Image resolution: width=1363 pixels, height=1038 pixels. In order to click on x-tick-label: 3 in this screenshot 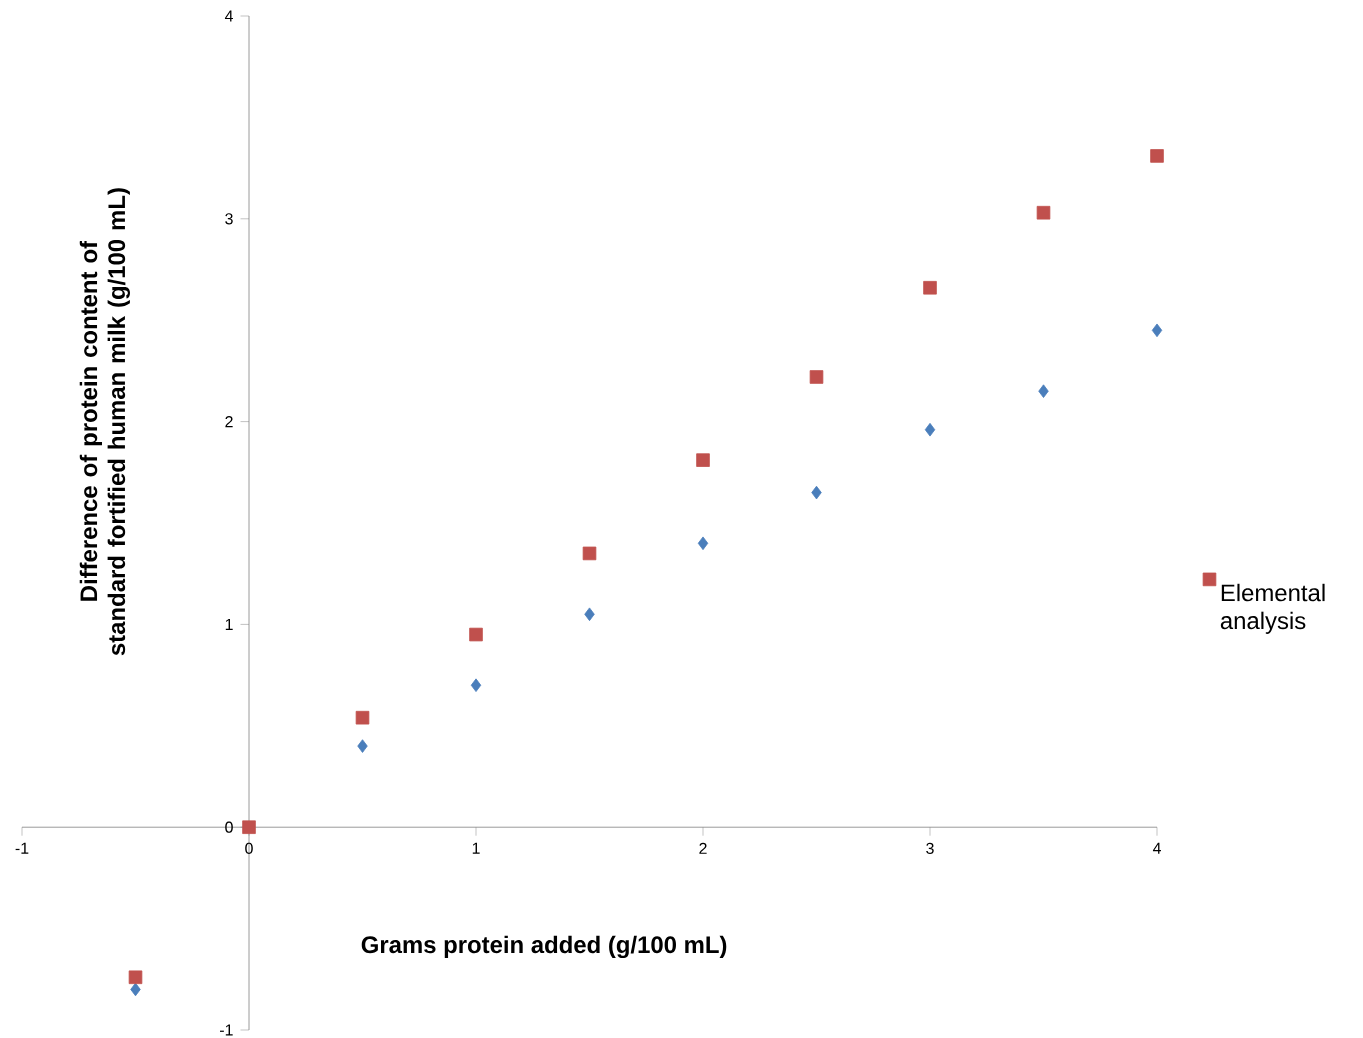, I will do `click(930, 848)`.